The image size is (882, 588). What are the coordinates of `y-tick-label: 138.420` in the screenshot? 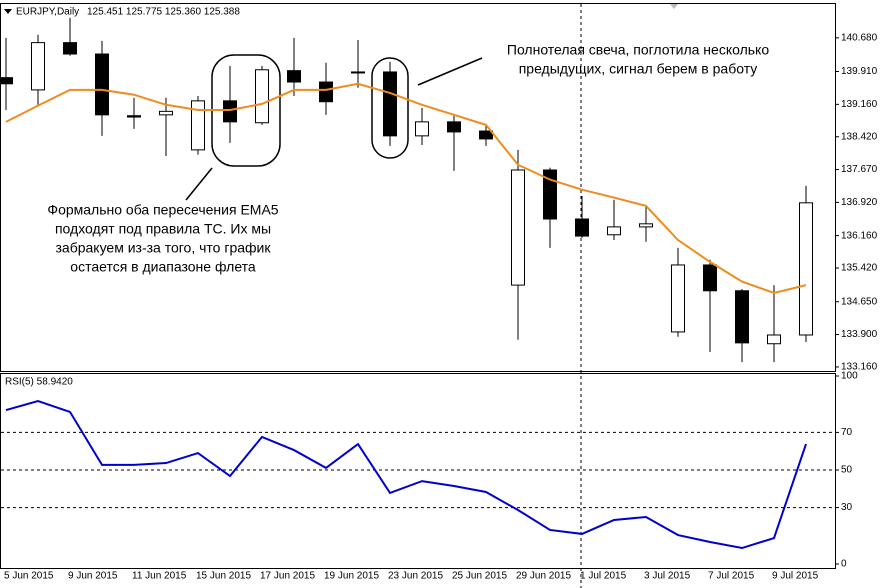 It's located at (859, 136).